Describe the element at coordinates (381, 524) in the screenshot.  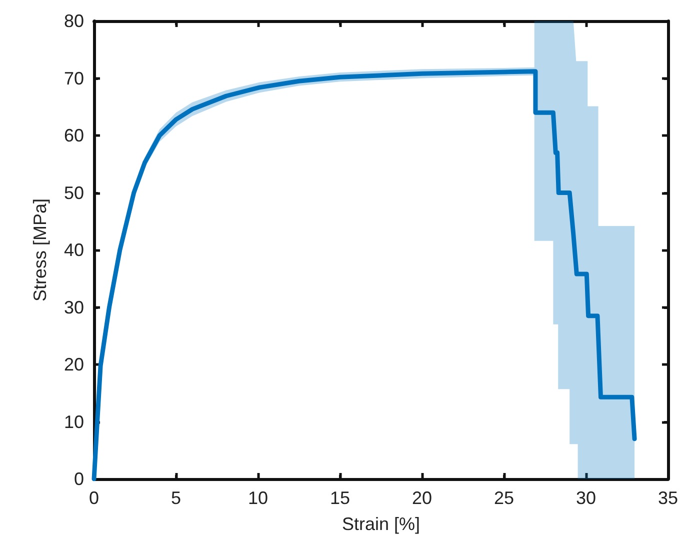
I see `x-axis-title: Strain [%]` at that location.